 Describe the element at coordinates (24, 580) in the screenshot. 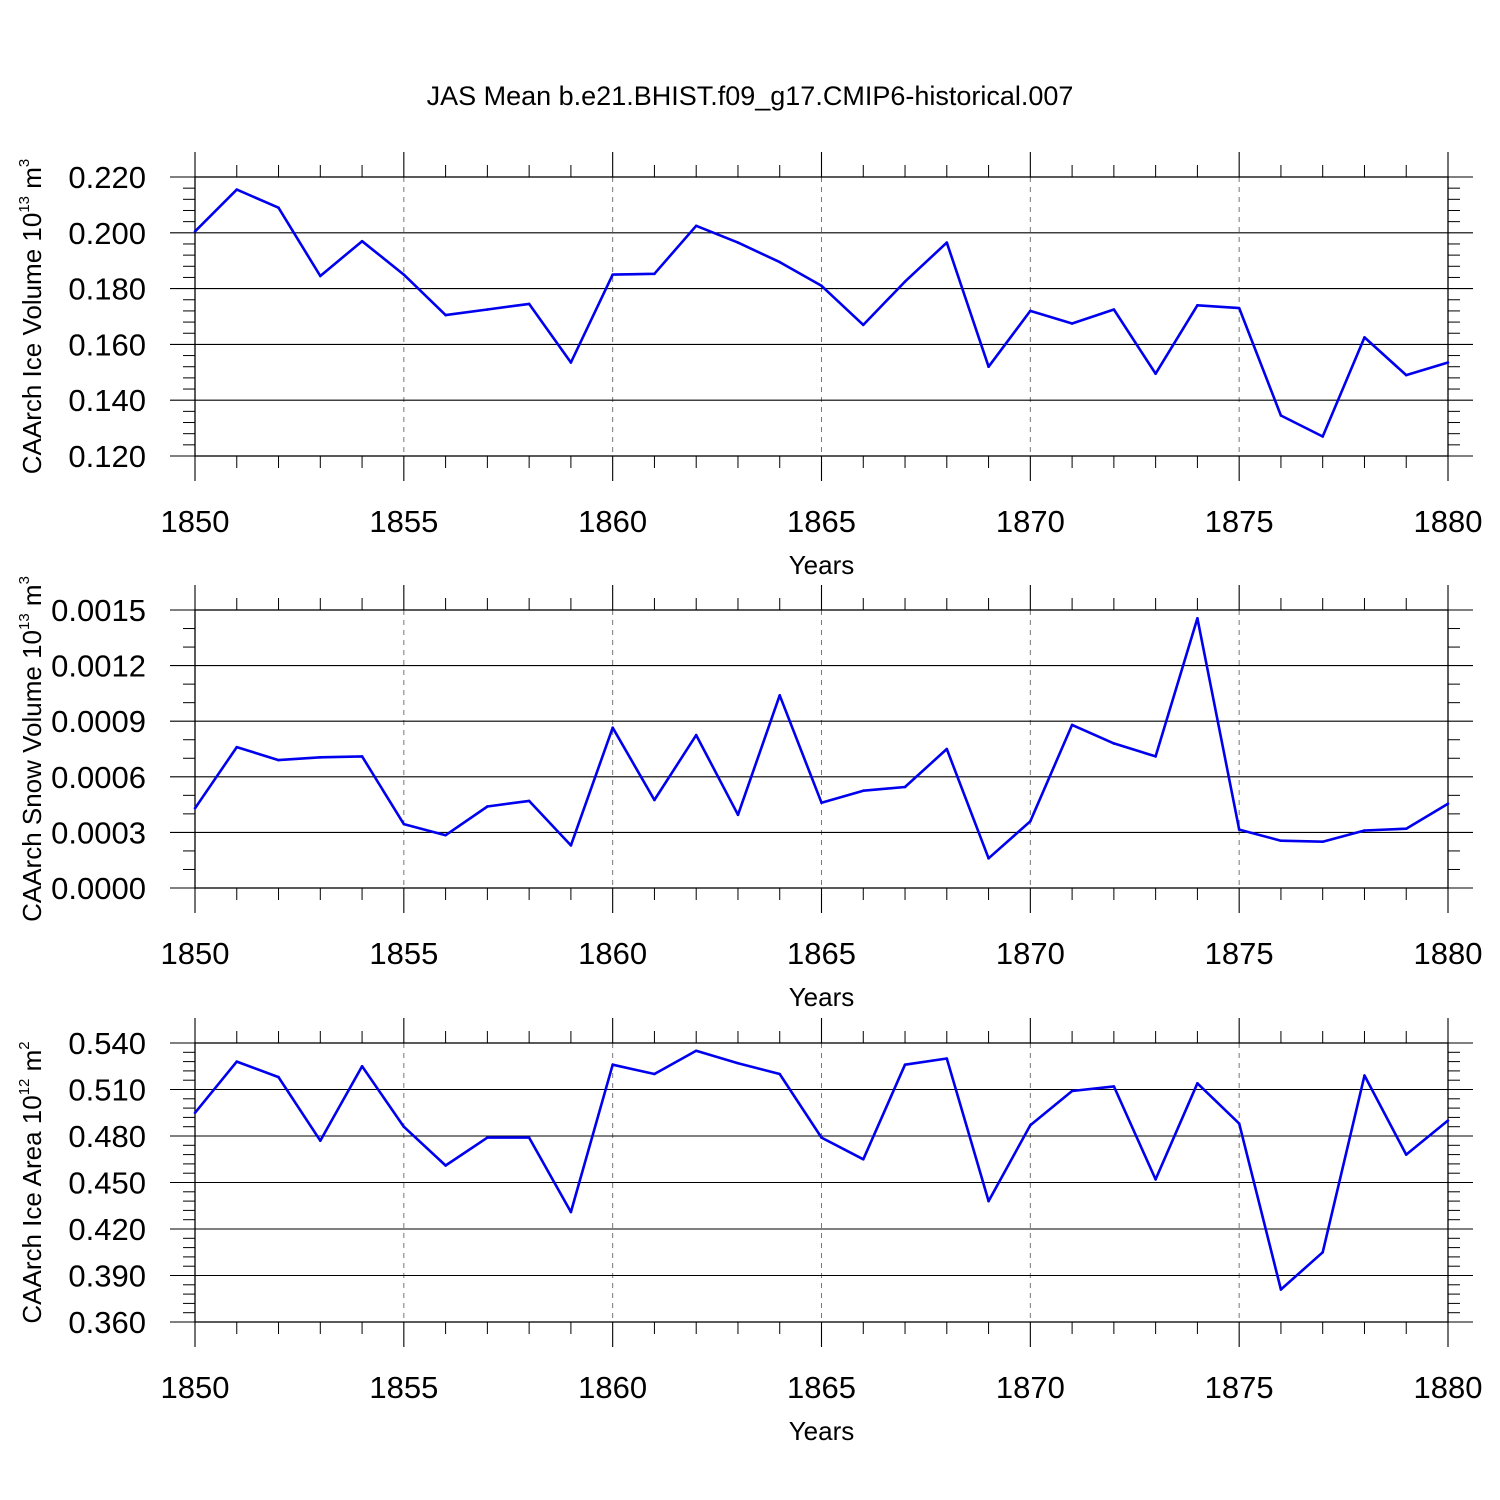

I see `snow-volume-ylabel-part: 3` at that location.